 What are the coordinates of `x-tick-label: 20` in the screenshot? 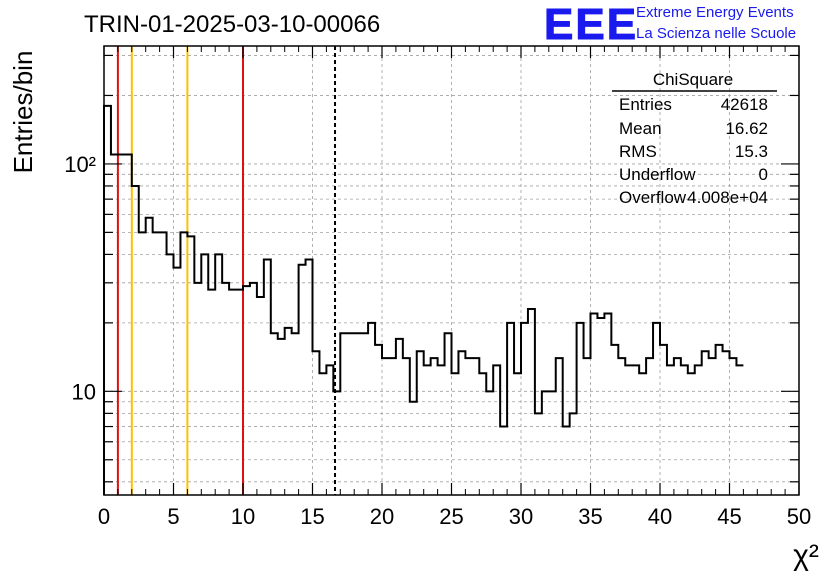 It's located at (382, 516).